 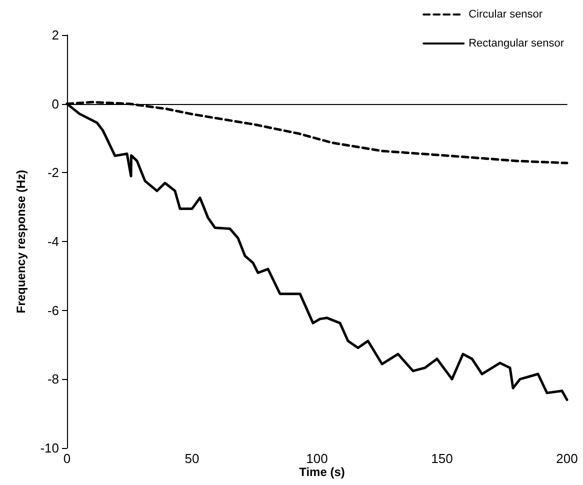 I want to click on x-tick-label: 0, so click(x=67, y=458).